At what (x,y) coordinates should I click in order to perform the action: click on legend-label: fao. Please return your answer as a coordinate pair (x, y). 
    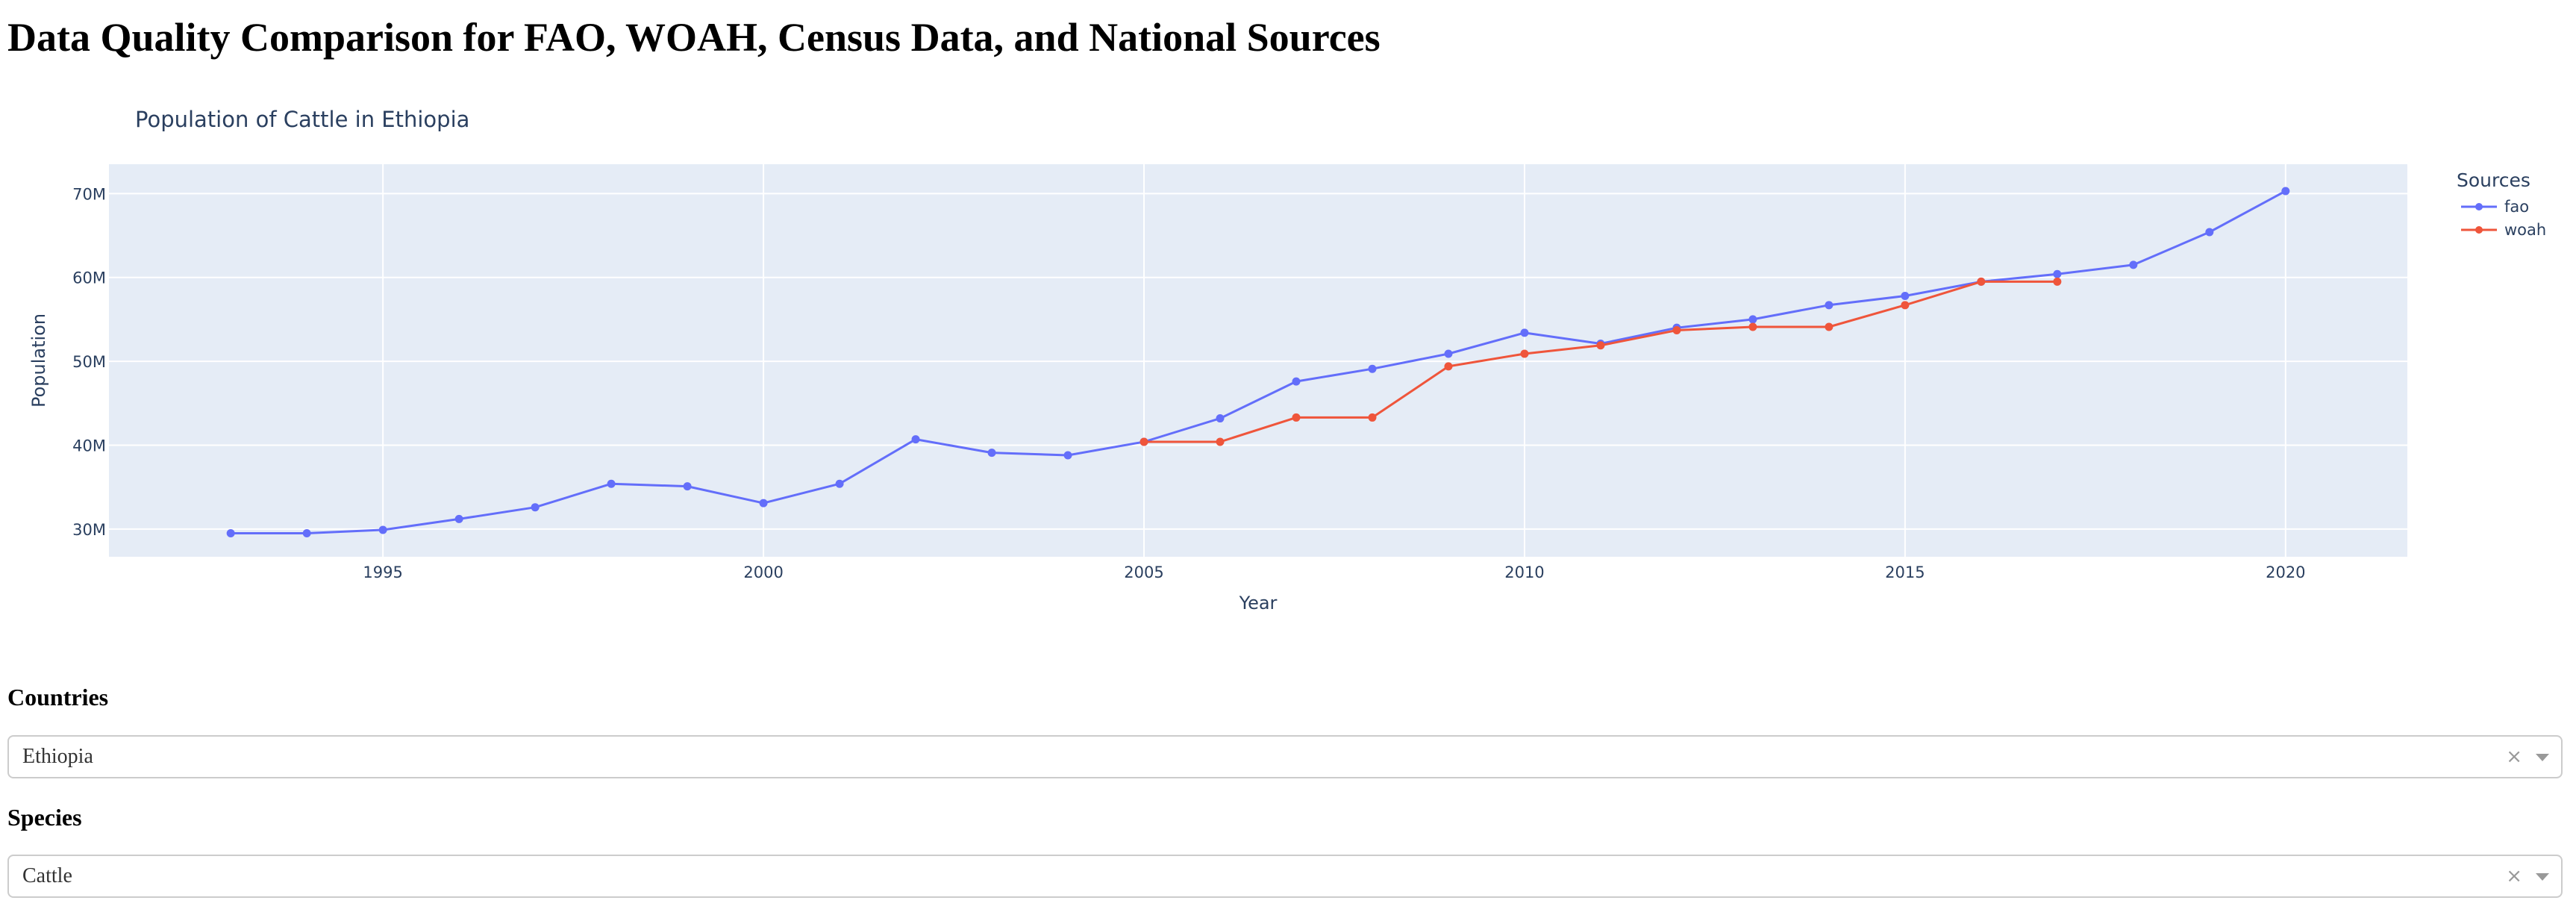
    Looking at the image, I should click on (2516, 207).